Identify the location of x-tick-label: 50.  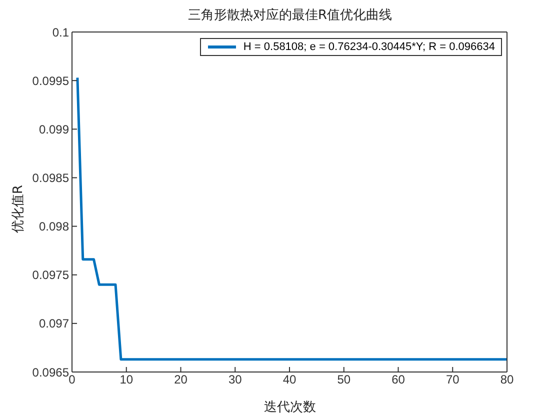
(344, 379).